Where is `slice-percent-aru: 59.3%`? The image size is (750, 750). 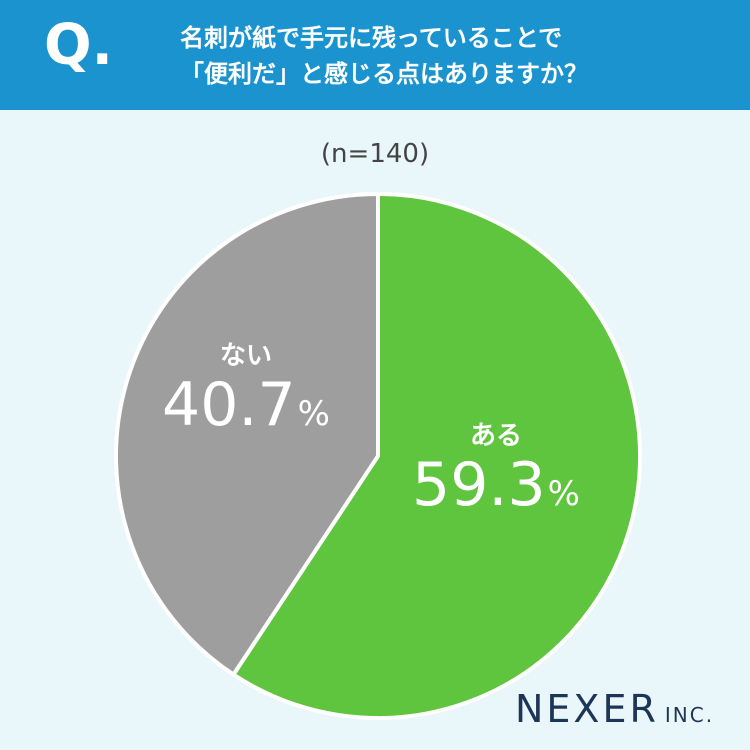 slice-percent-aru: 59.3% is located at coordinates (496, 489).